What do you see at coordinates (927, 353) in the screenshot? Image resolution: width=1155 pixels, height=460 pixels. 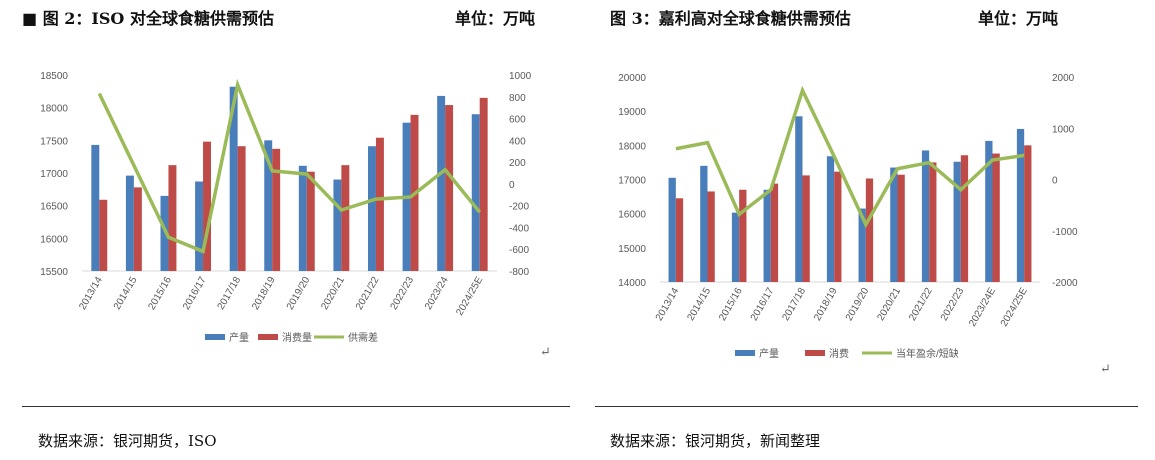 I see `legend-label: 当年盈余/短缺` at bounding box center [927, 353].